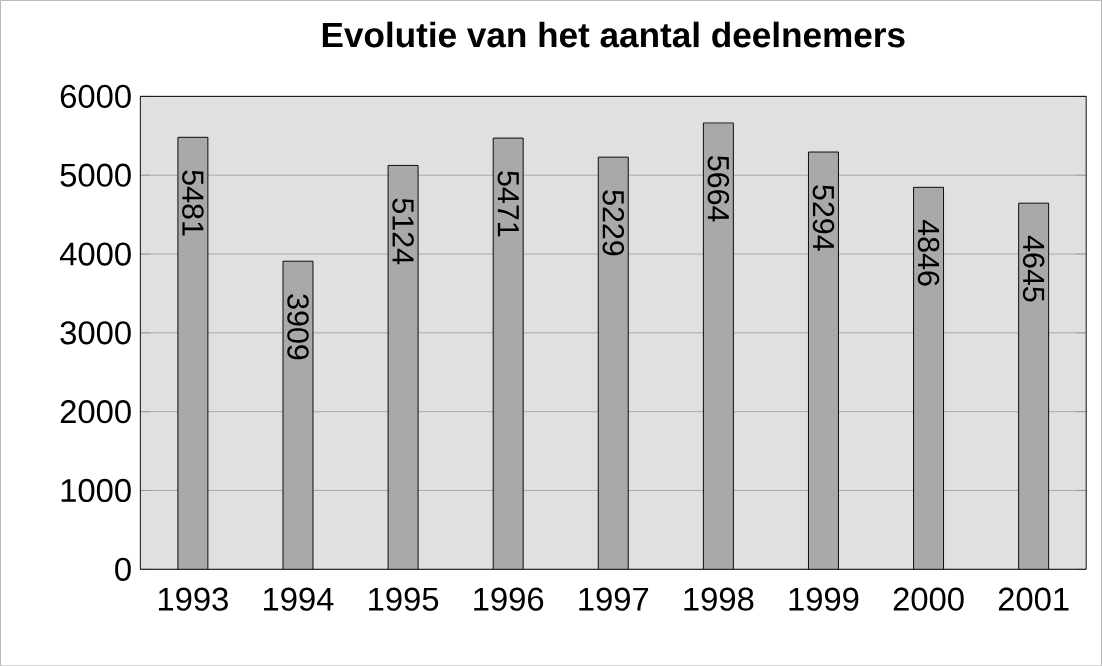 Image resolution: width=1102 pixels, height=666 pixels. I want to click on x-tick-label: 1999, so click(824, 599).